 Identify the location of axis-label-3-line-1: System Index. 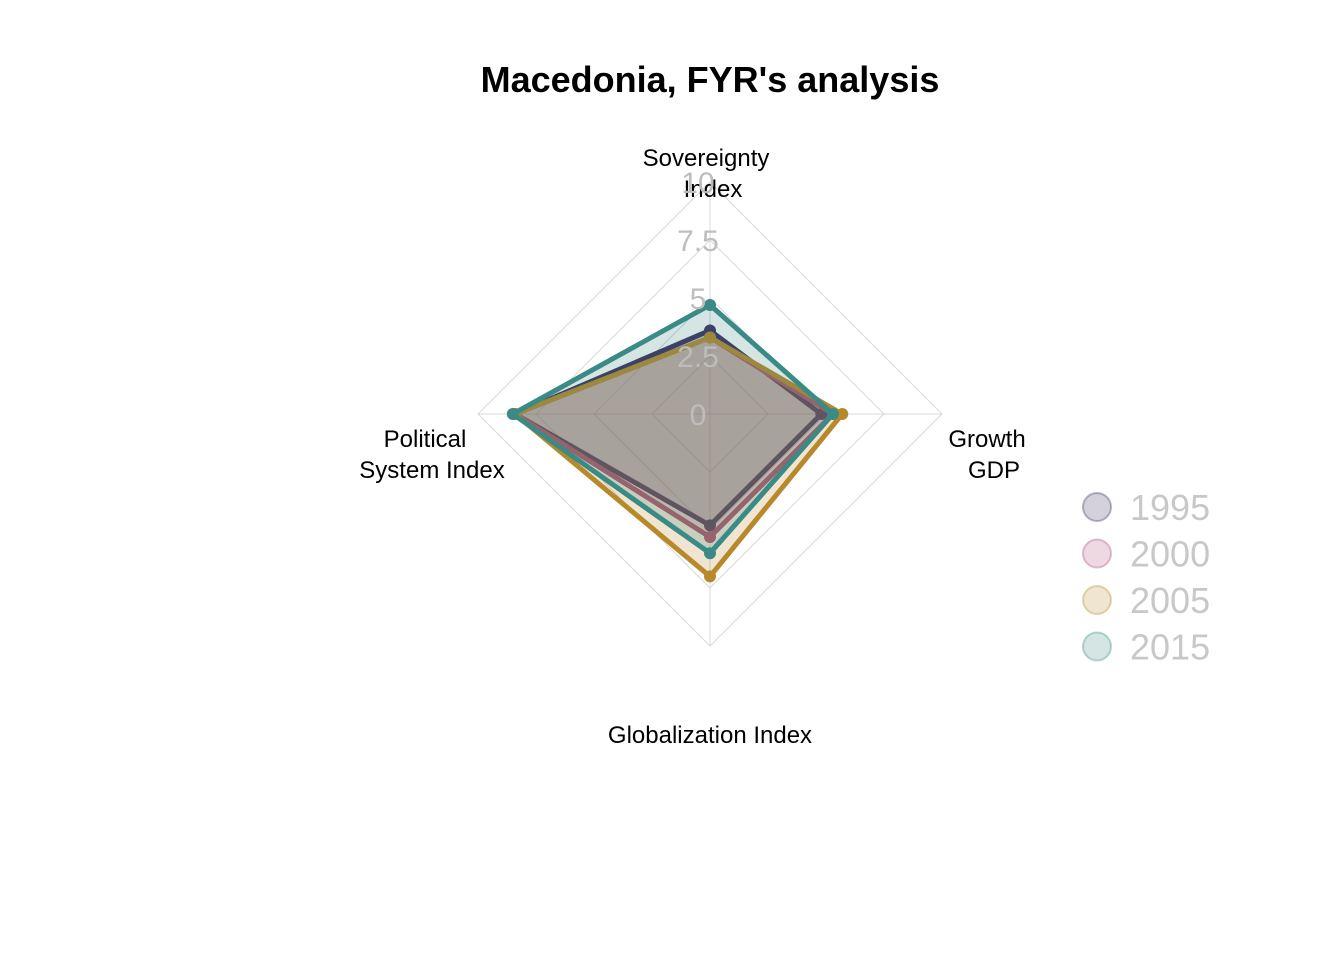
(431, 470).